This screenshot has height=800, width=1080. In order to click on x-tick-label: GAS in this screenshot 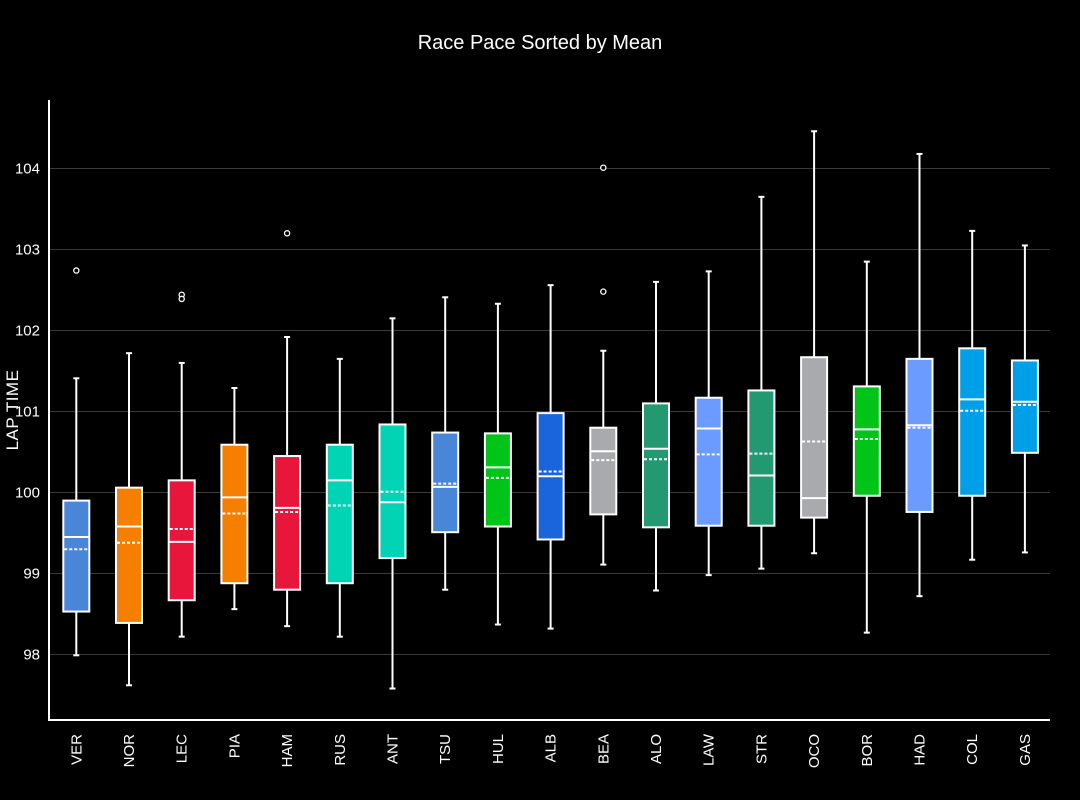, I will do `click(1025, 750)`.